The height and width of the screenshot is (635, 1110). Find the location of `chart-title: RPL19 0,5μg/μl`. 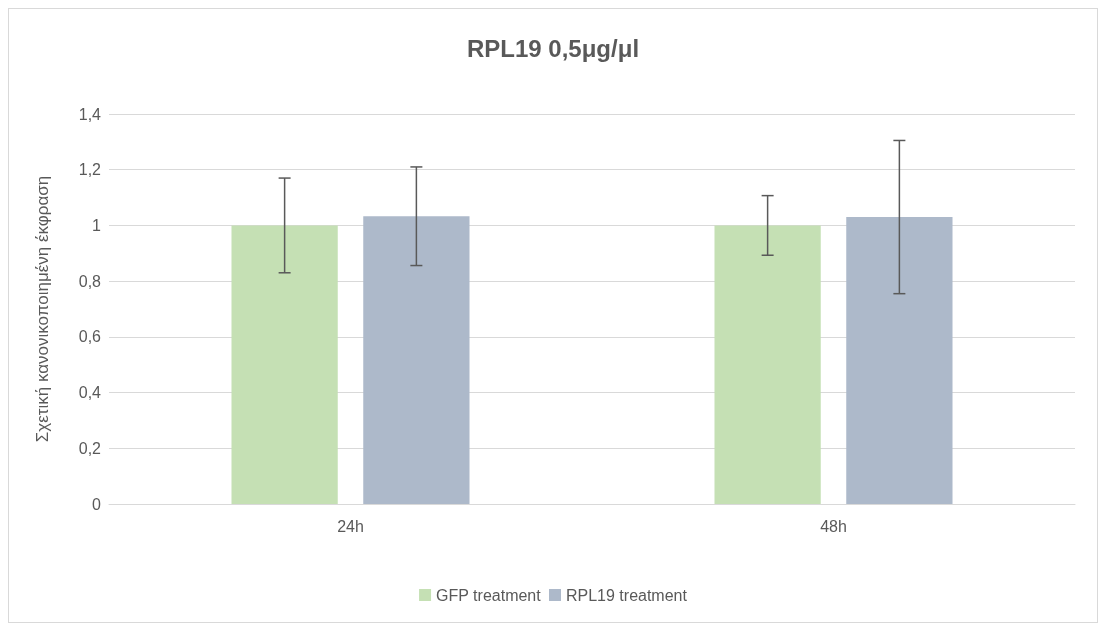

chart-title: RPL19 0,5μg/μl is located at coordinates (553, 48).